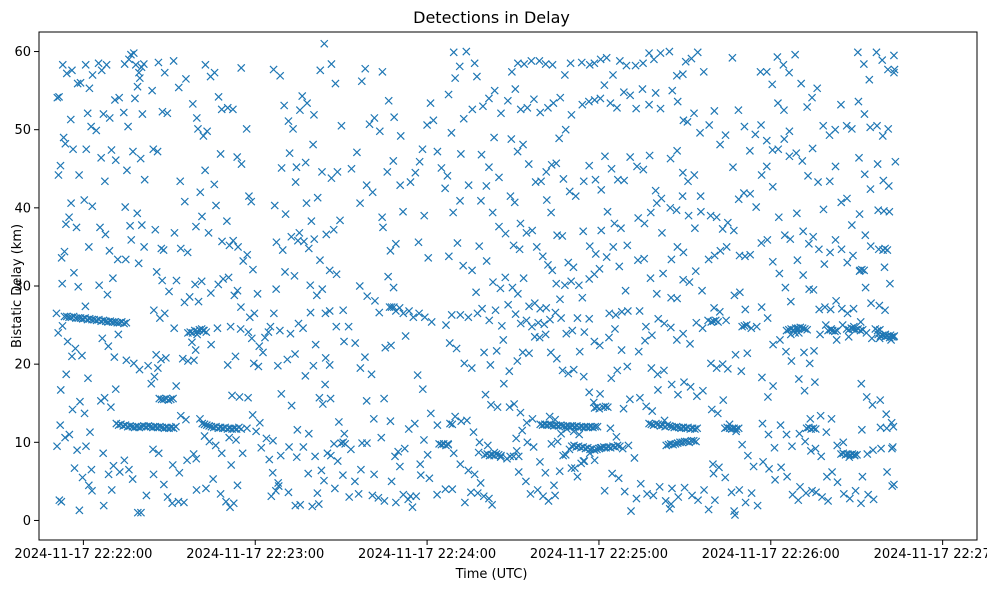 The height and width of the screenshot is (590, 987). I want to click on y-tick-label: 20, so click(22, 365).